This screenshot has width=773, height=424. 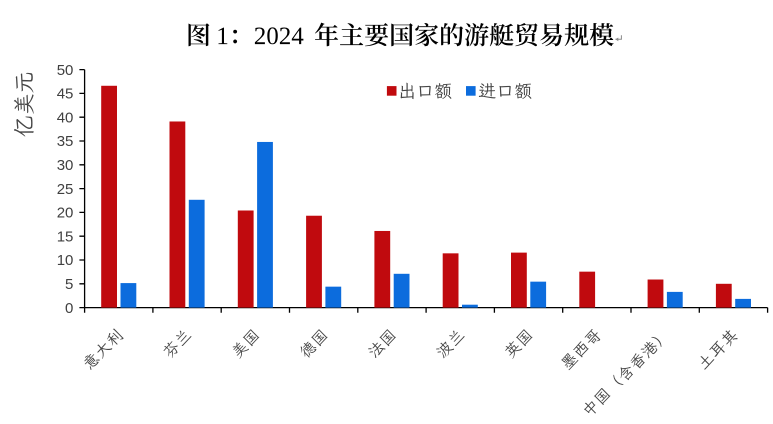 What do you see at coordinates (65, 94) in the screenshot?
I see `svg-text: 45` at bounding box center [65, 94].